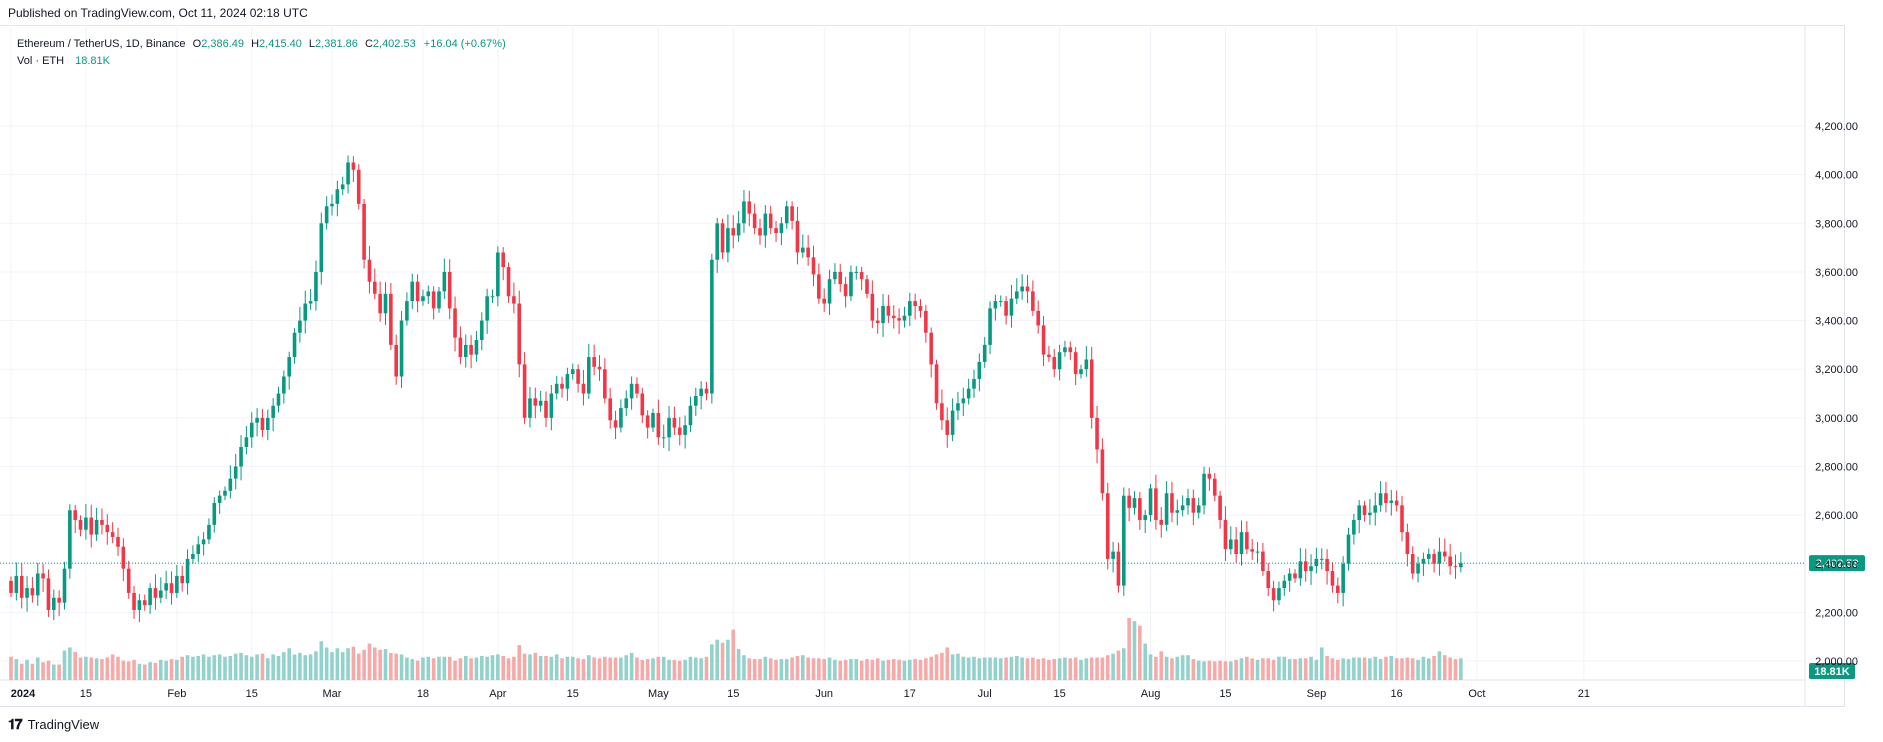 The image size is (1883, 742). Describe the element at coordinates (53, 724) in the screenshot. I see `footer-brand: 𝟏𝟕 TradingView` at that location.